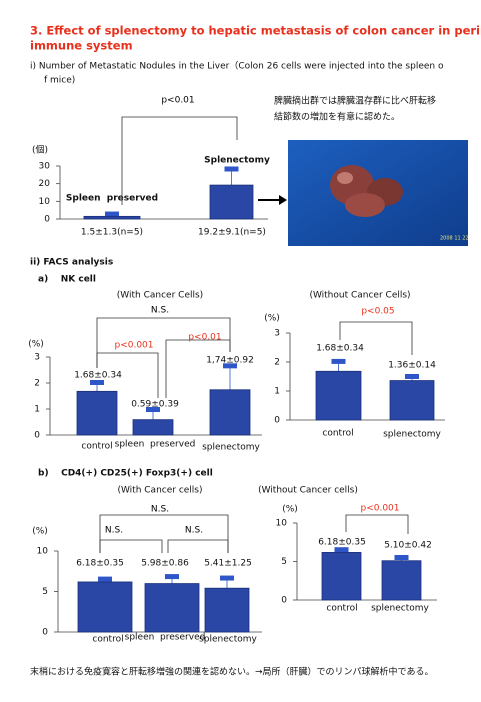 The image size is (481, 702). What do you see at coordinates (359, 296) in the screenshot?
I see `chart-title: (Without Cancer Cells)` at bounding box center [359, 296].